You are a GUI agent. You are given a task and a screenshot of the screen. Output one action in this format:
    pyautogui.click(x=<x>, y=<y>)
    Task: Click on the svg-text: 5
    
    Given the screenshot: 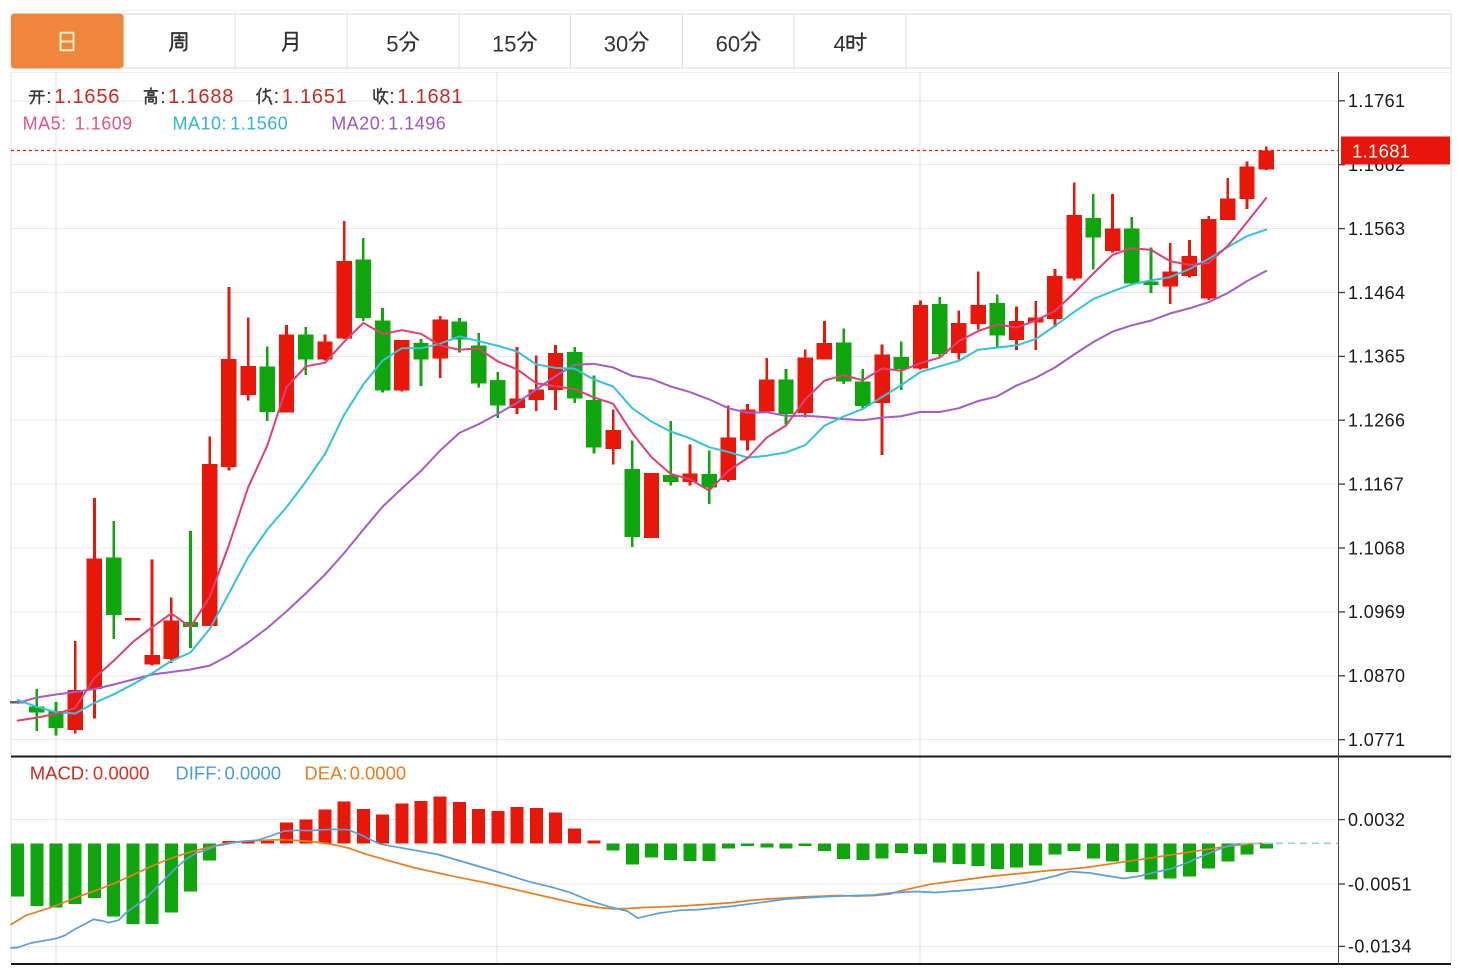 What is the action you would take?
    pyautogui.click(x=392, y=44)
    